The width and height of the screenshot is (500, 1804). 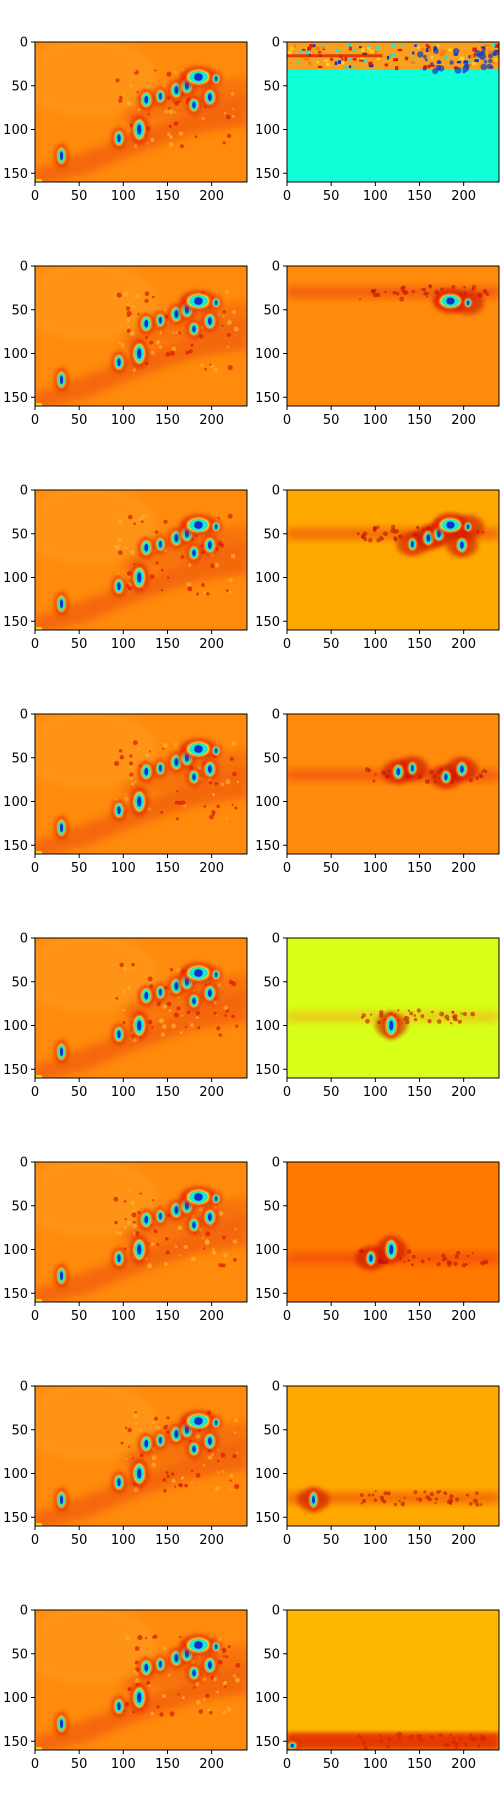 I want to click on upper-band, so click(x=185, y=325).